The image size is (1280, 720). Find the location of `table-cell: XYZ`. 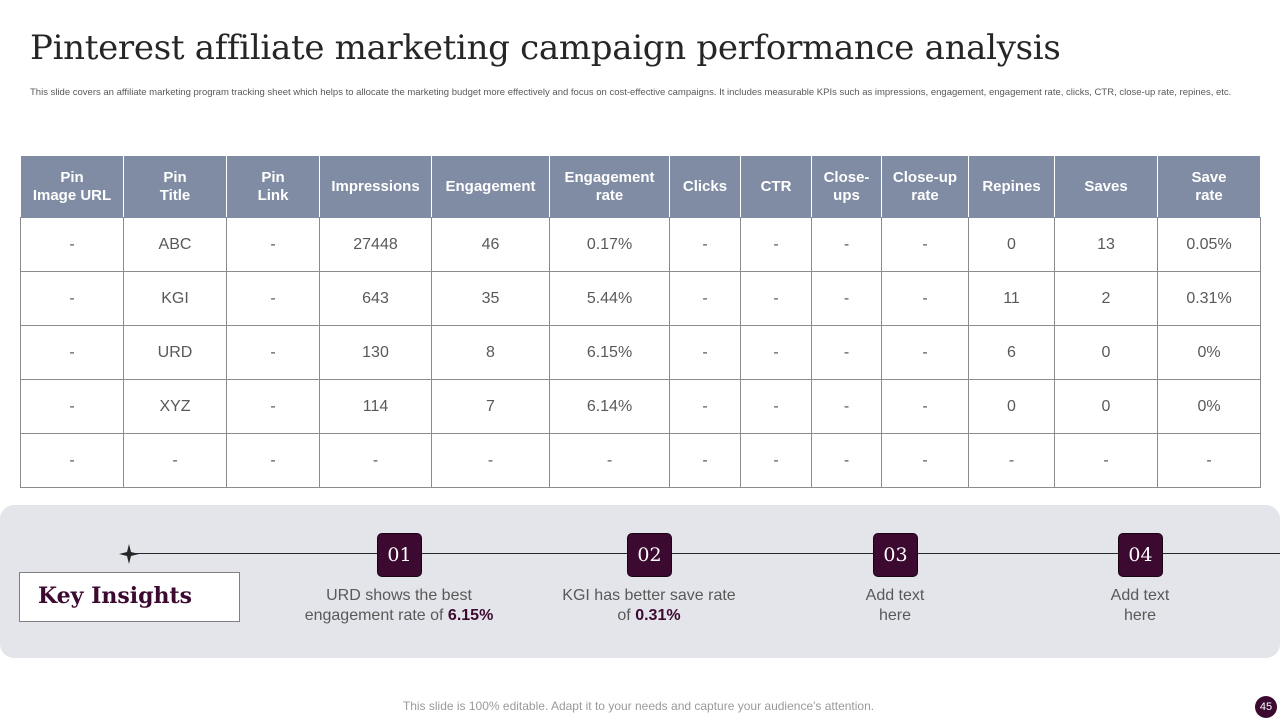

table-cell: XYZ is located at coordinates (175, 406).